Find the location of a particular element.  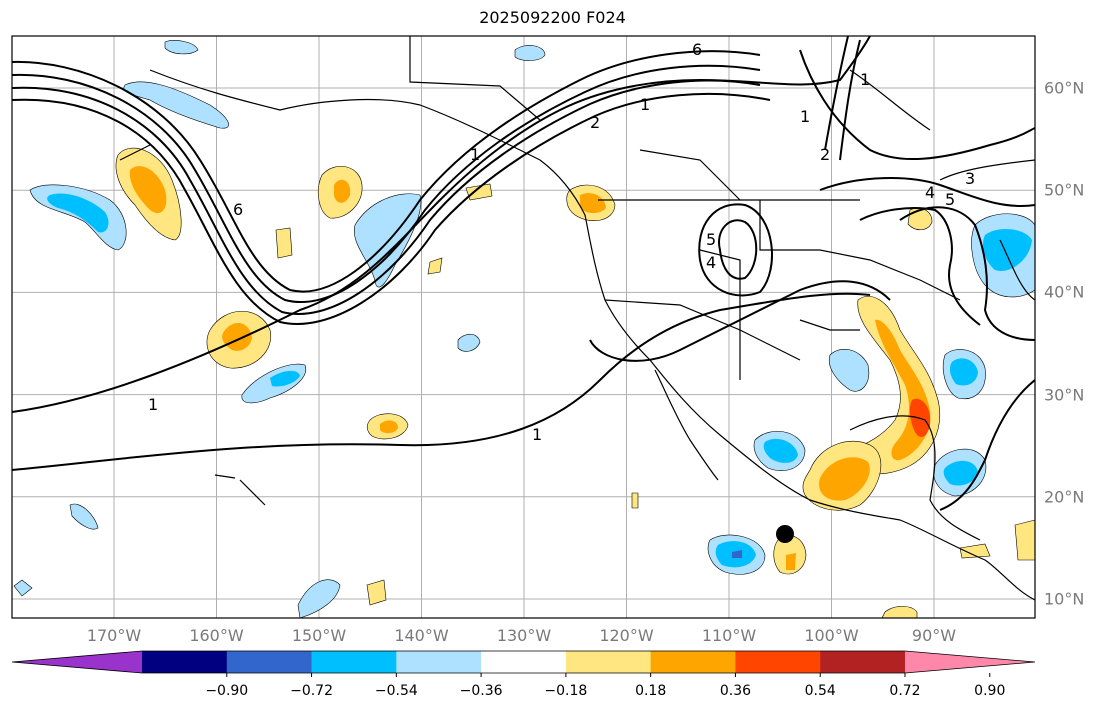

longitude-label: 110°W is located at coordinates (729, 635).